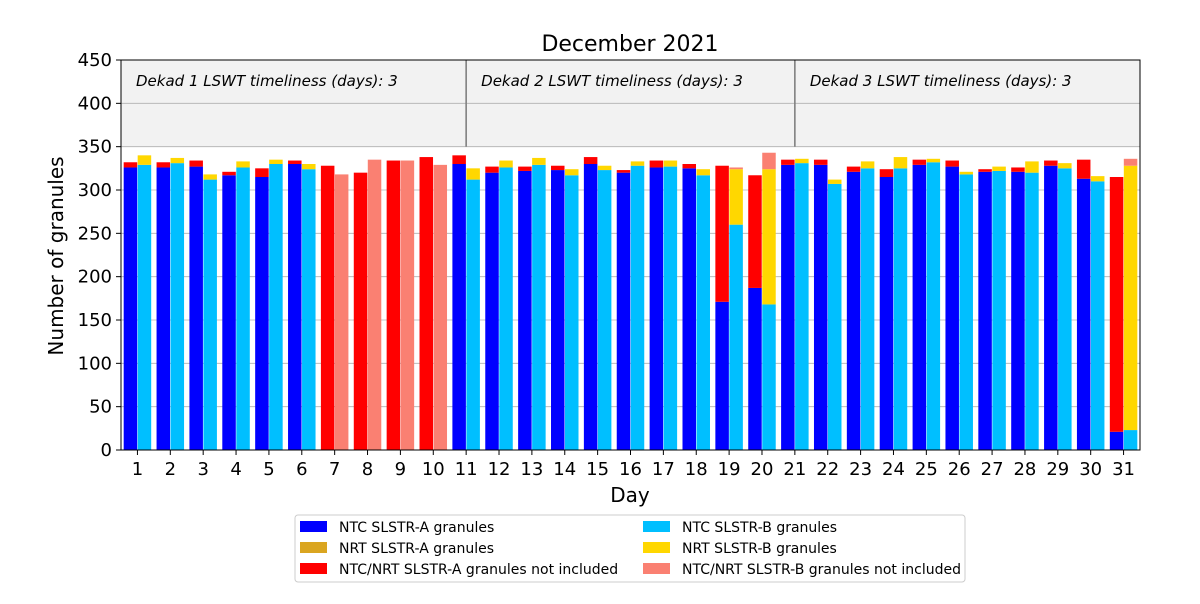 This screenshot has width=1200, height=604. What do you see at coordinates (301, 469) in the screenshot?
I see `x-tick-label: 6` at bounding box center [301, 469].